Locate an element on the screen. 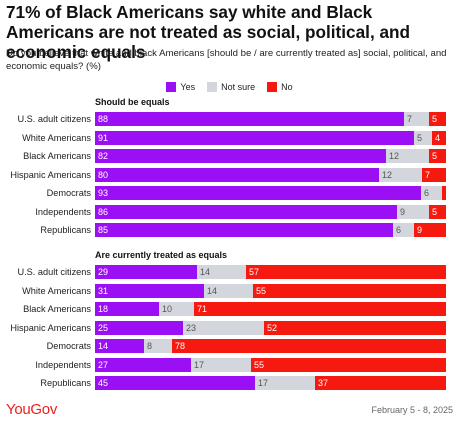 This screenshot has width=459, height=430. data-label: 71 is located at coordinates (202, 309).